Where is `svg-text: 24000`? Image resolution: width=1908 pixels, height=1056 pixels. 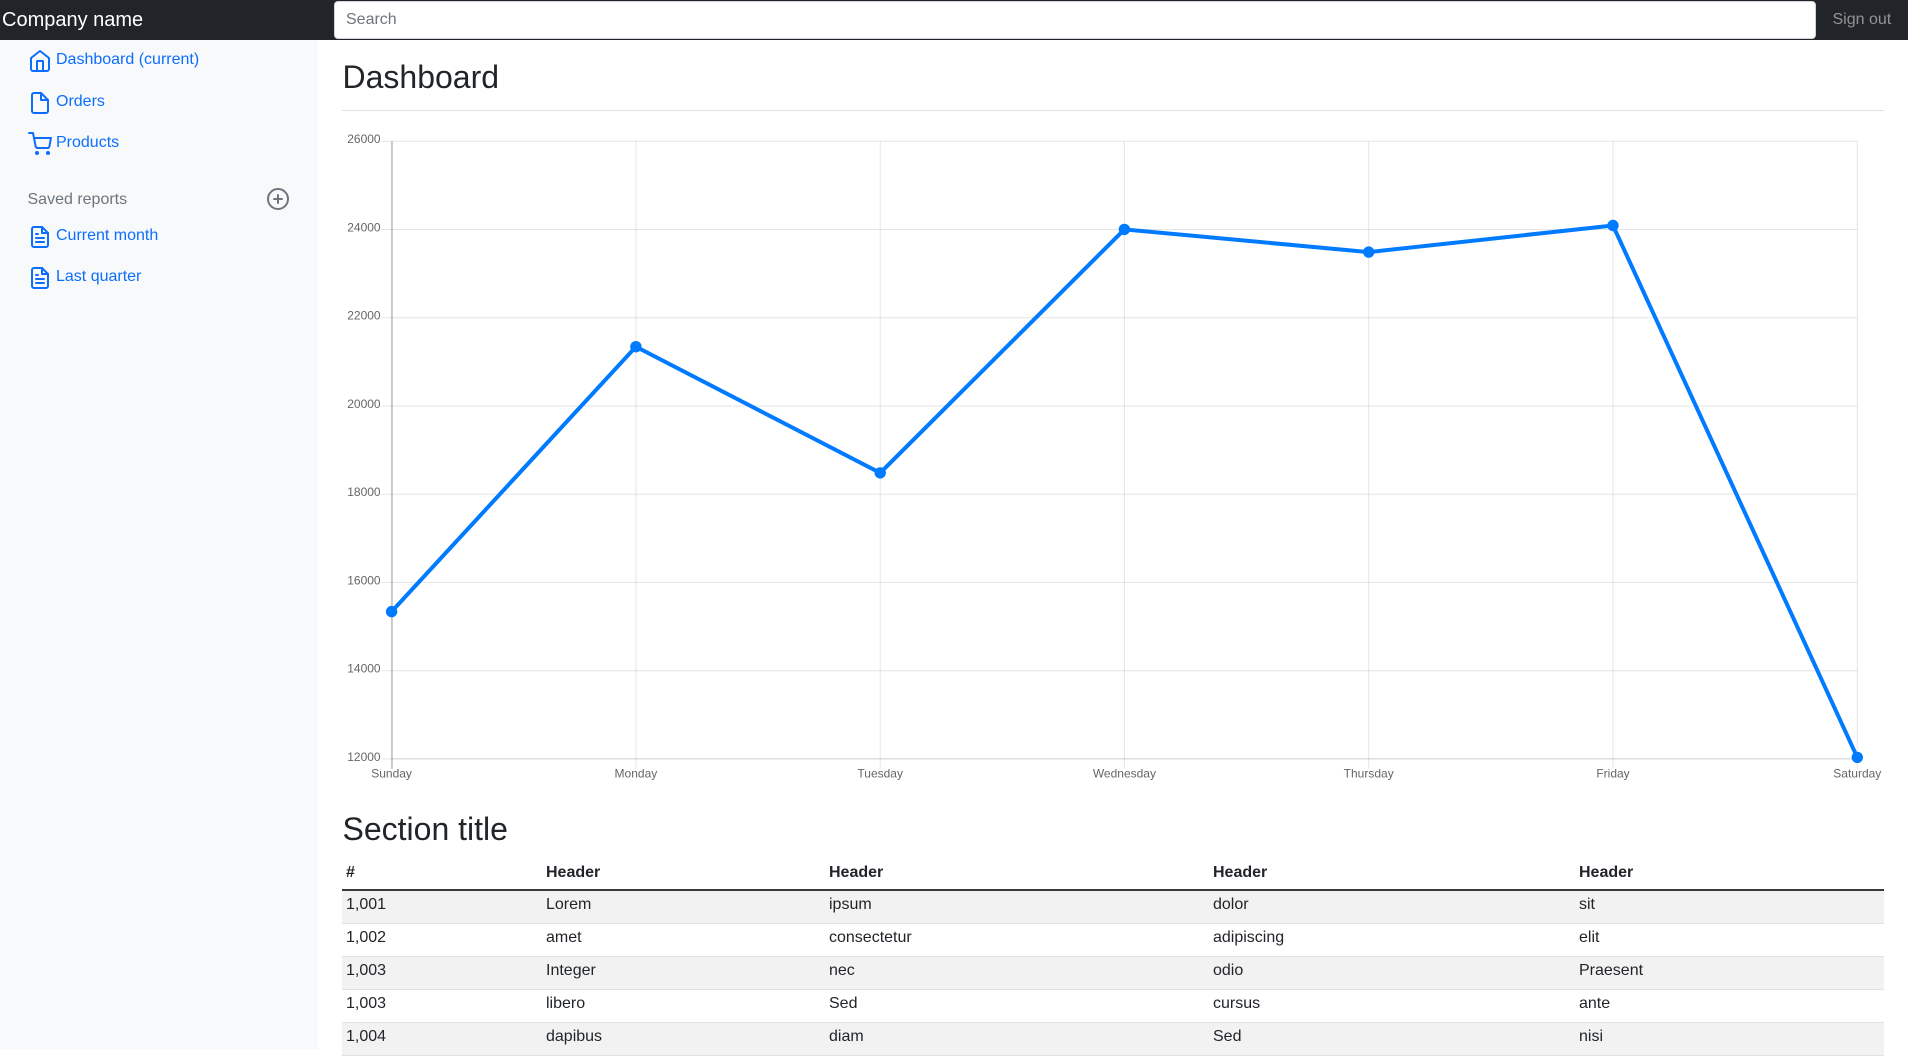
svg-text: 24000 is located at coordinates (364, 227).